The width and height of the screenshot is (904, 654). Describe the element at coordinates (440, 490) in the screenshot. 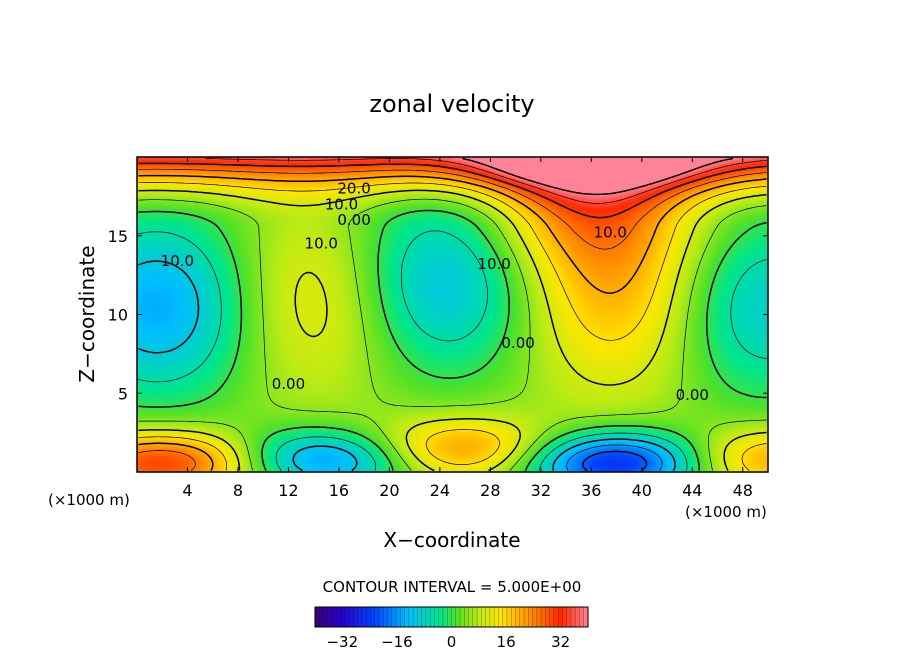

I see `x-tick-label: 24` at that location.